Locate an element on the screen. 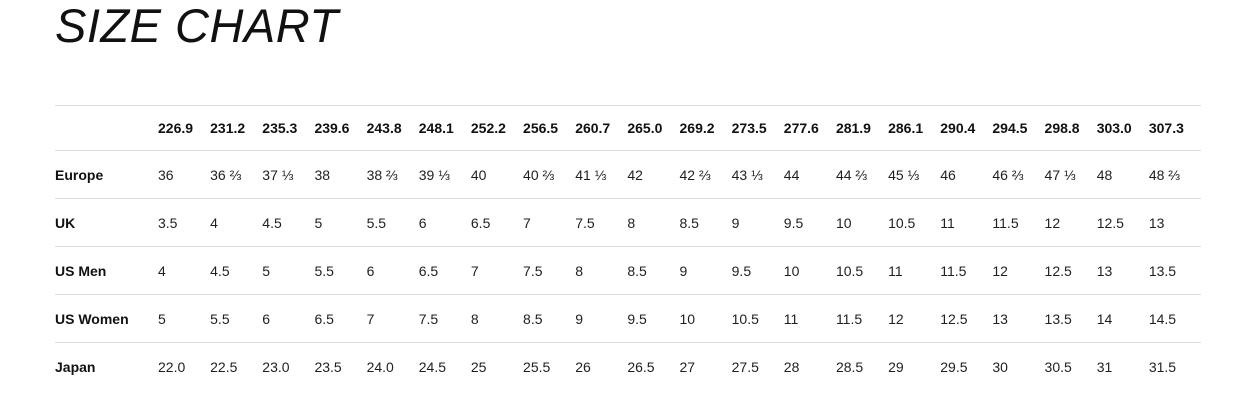 The width and height of the screenshot is (1237, 414). size-cell: 36 ⅔ is located at coordinates (226, 174).